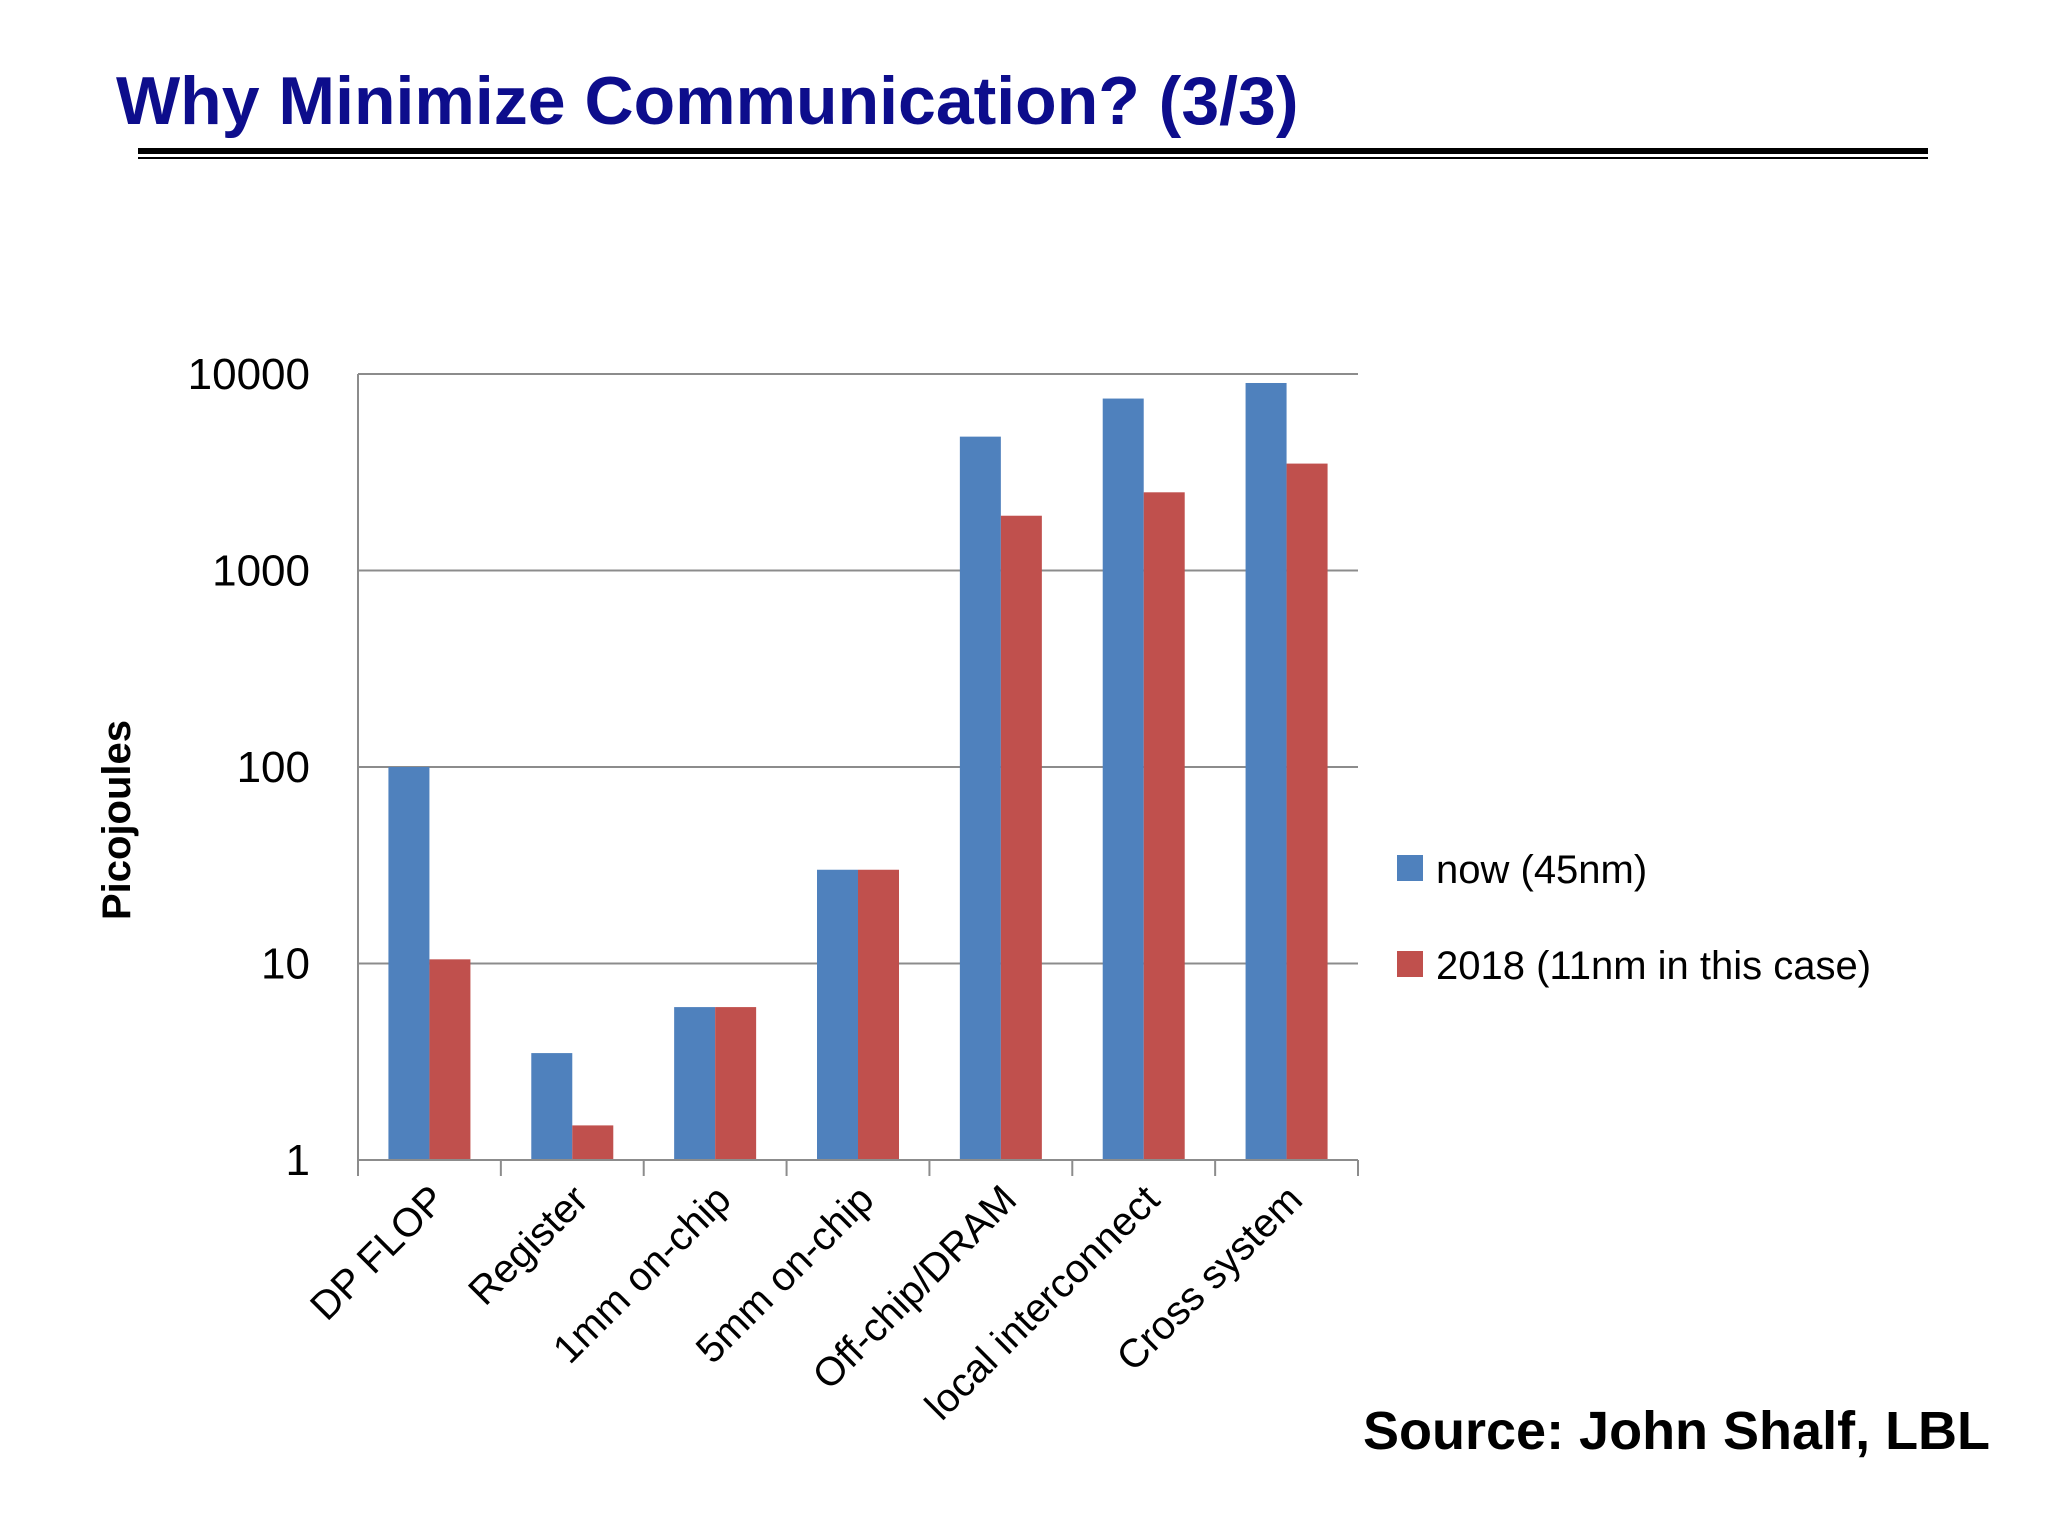  What do you see at coordinates (1042, 1302) in the screenshot?
I see `x-category-label: local interconnect` at bounding box center [1042, 1302].